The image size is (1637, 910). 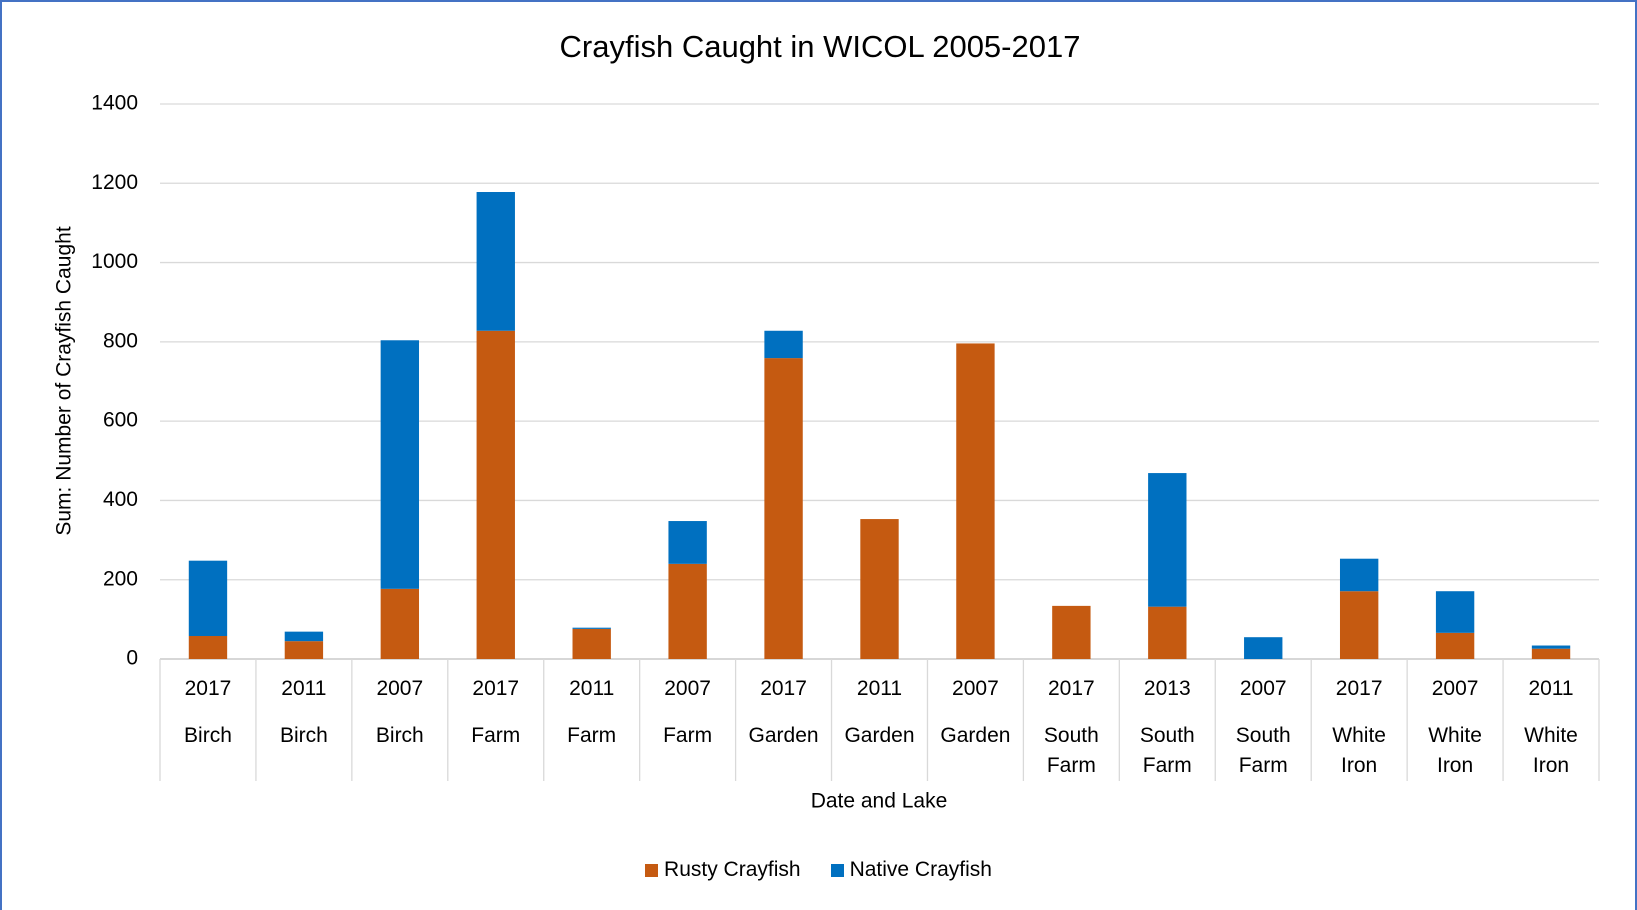 I want to click on y-tick-label: 600, so click(x=120, y=420).